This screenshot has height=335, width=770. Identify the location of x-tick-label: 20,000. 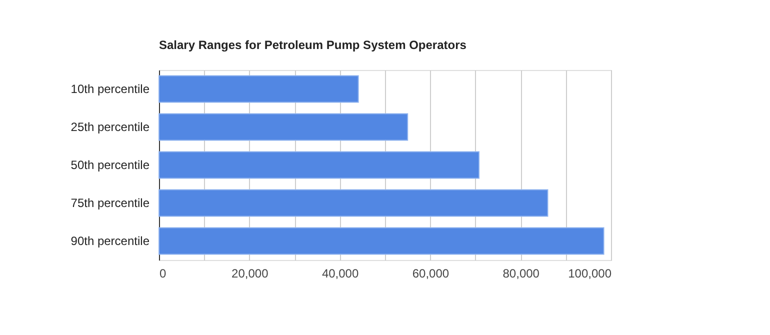
(250, 273).